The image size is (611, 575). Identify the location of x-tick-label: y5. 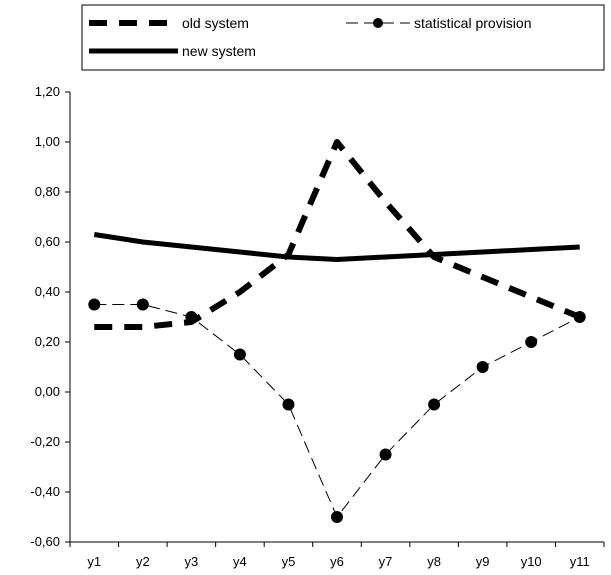
(289, 561).